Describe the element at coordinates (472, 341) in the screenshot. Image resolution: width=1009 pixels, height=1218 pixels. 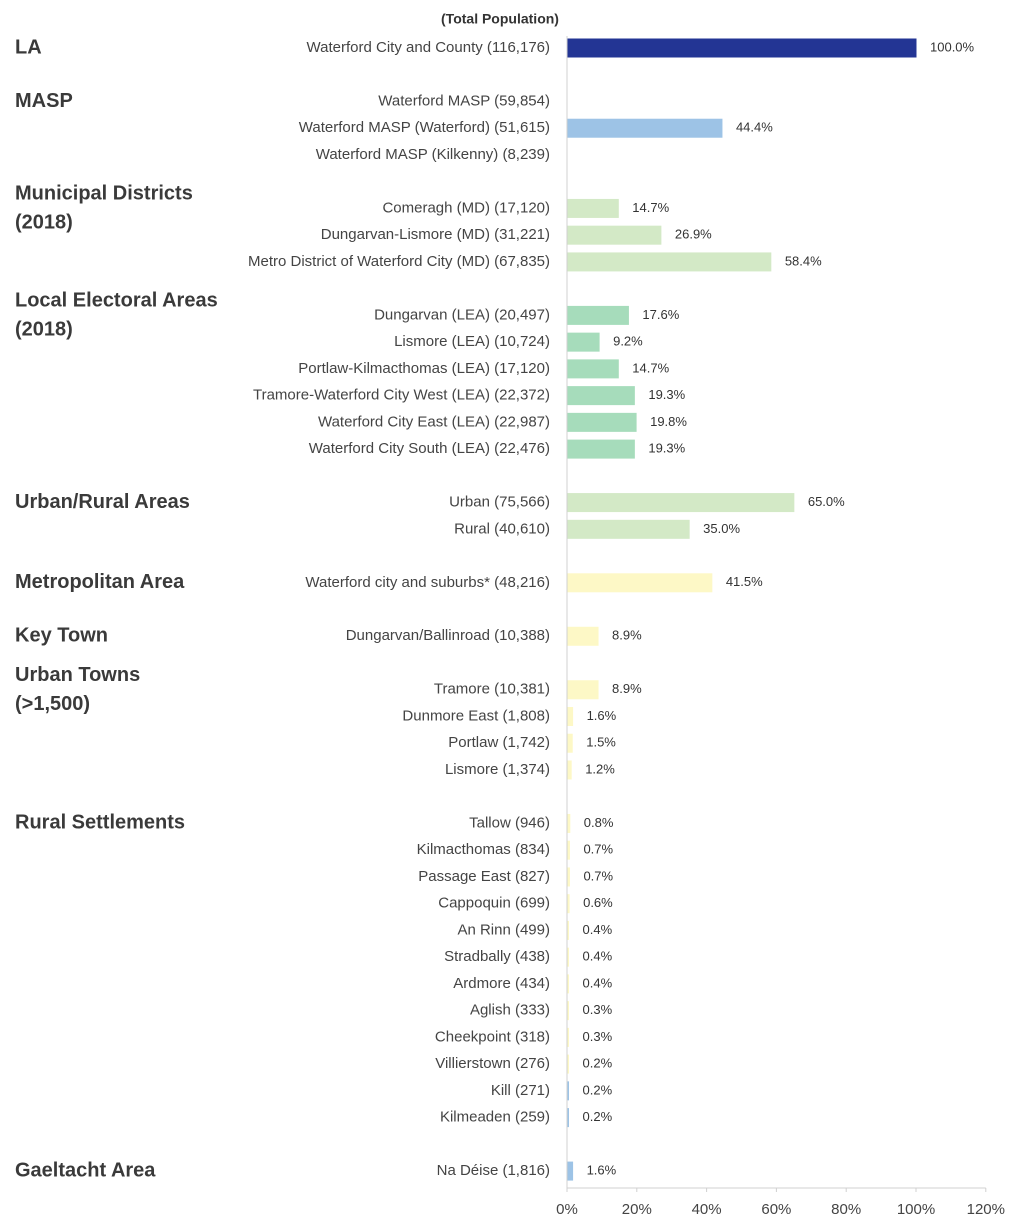
I see `category-label: Lismore (LEA) (10,724)` at that location.